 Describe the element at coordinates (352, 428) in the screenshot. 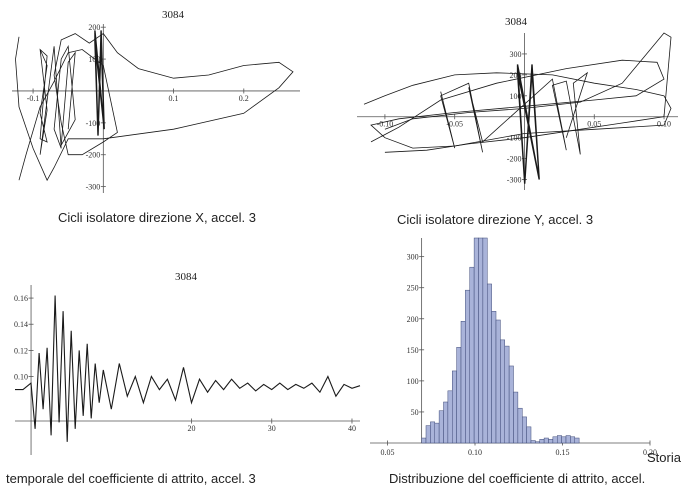

I see `x-tick-label: 40` at that location.